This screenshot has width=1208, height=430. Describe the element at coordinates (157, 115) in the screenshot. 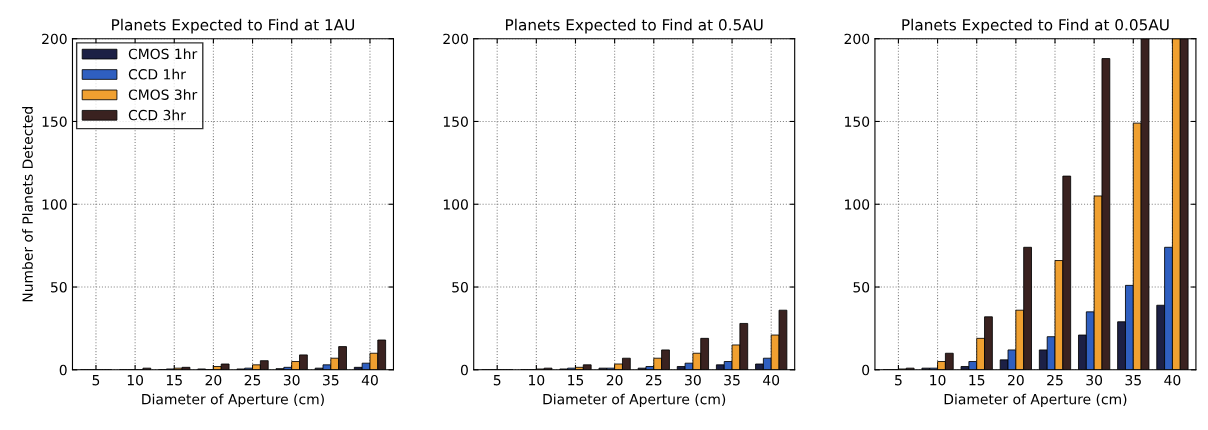

I see `legend-label: CCD 3hr` at that location.